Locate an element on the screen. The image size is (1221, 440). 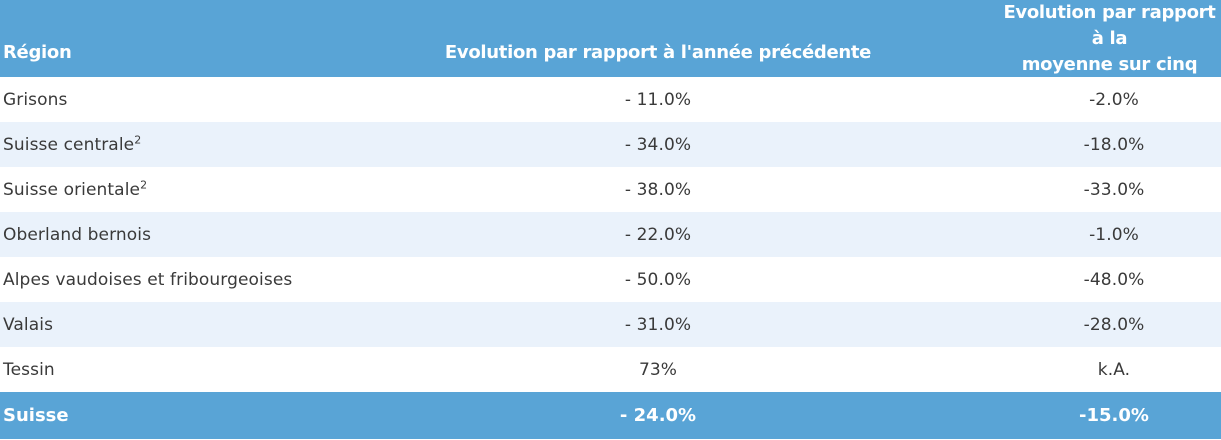
prev-year-cell: - 11.0% is located at coordinates (658, 99).